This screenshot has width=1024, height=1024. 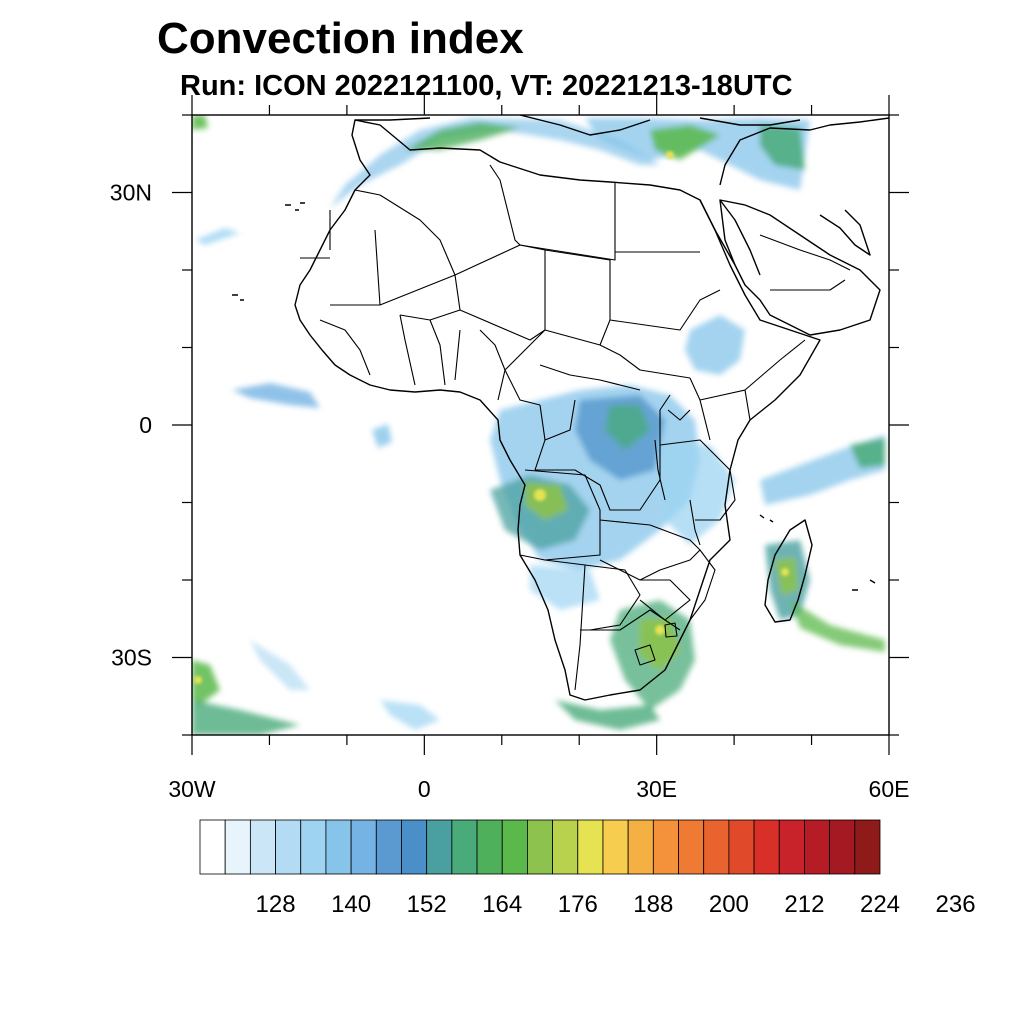 I want to click on persian-gulf-coast, so click(x=845, y=232).